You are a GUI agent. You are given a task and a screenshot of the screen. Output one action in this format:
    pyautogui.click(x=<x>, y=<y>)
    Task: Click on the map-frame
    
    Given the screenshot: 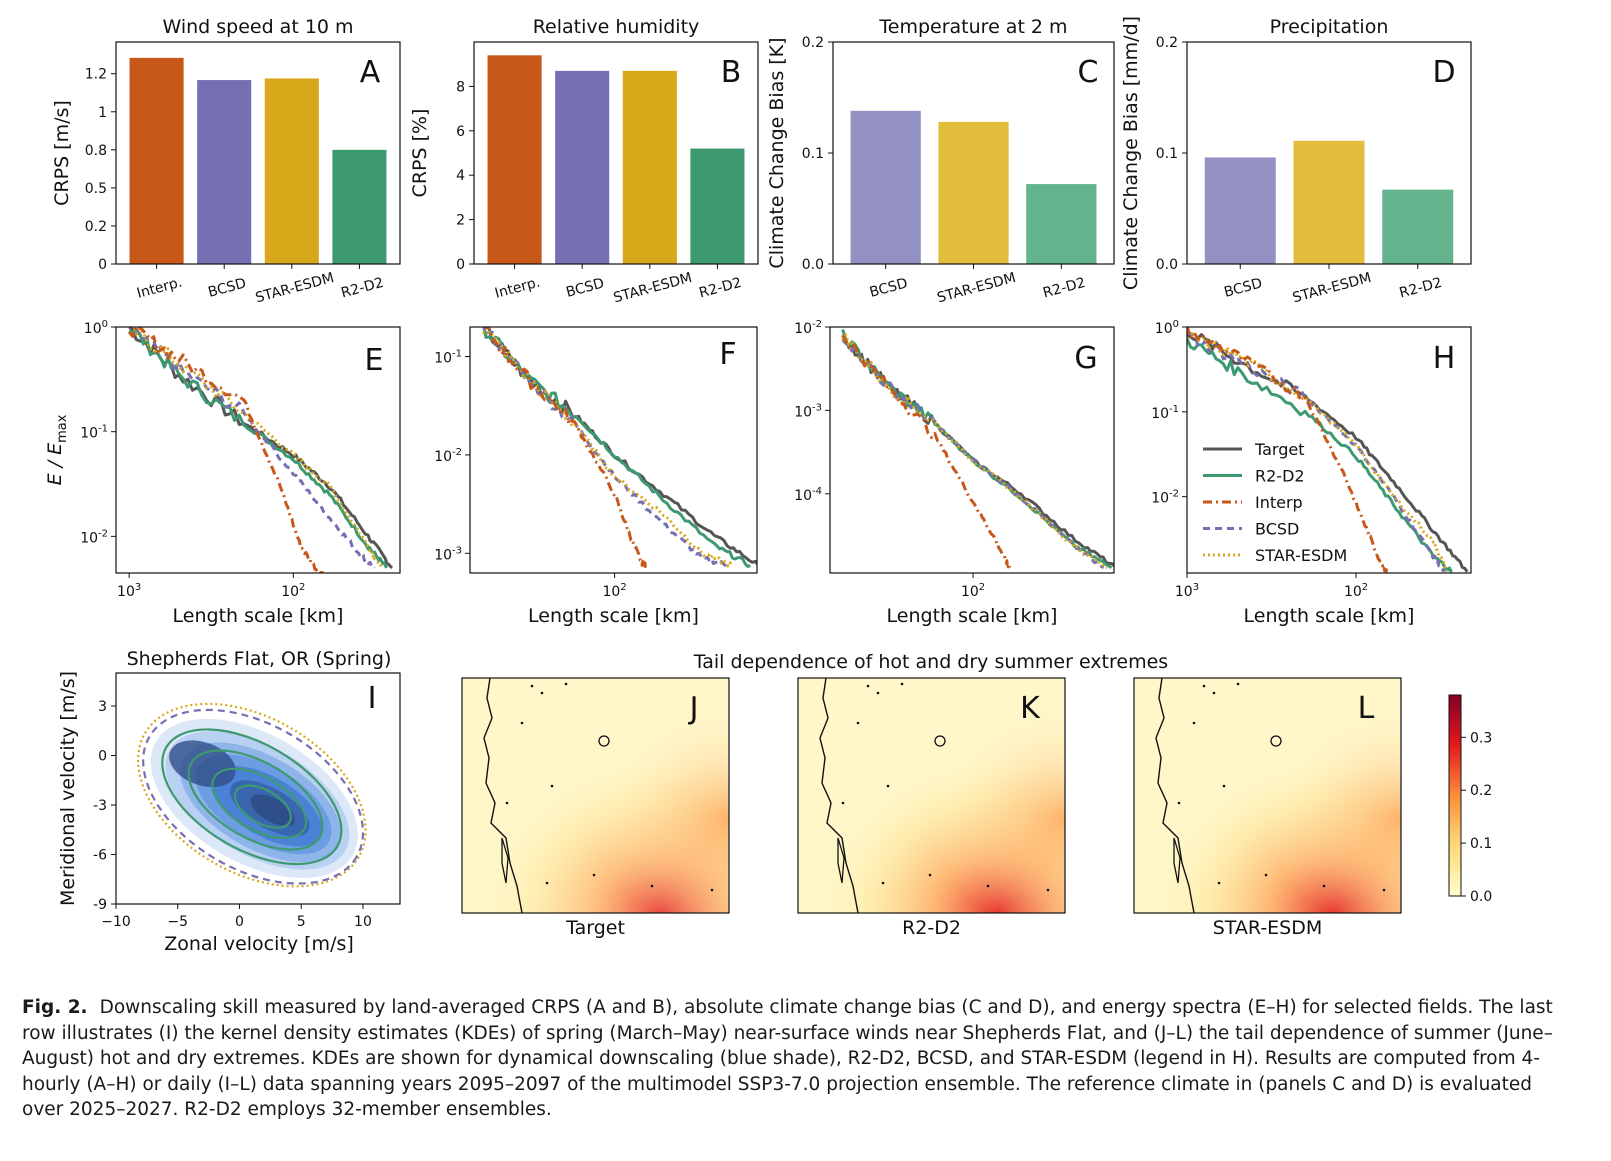 What is the action you would take?
    pyautogui.click(x=1267, y=795)
    